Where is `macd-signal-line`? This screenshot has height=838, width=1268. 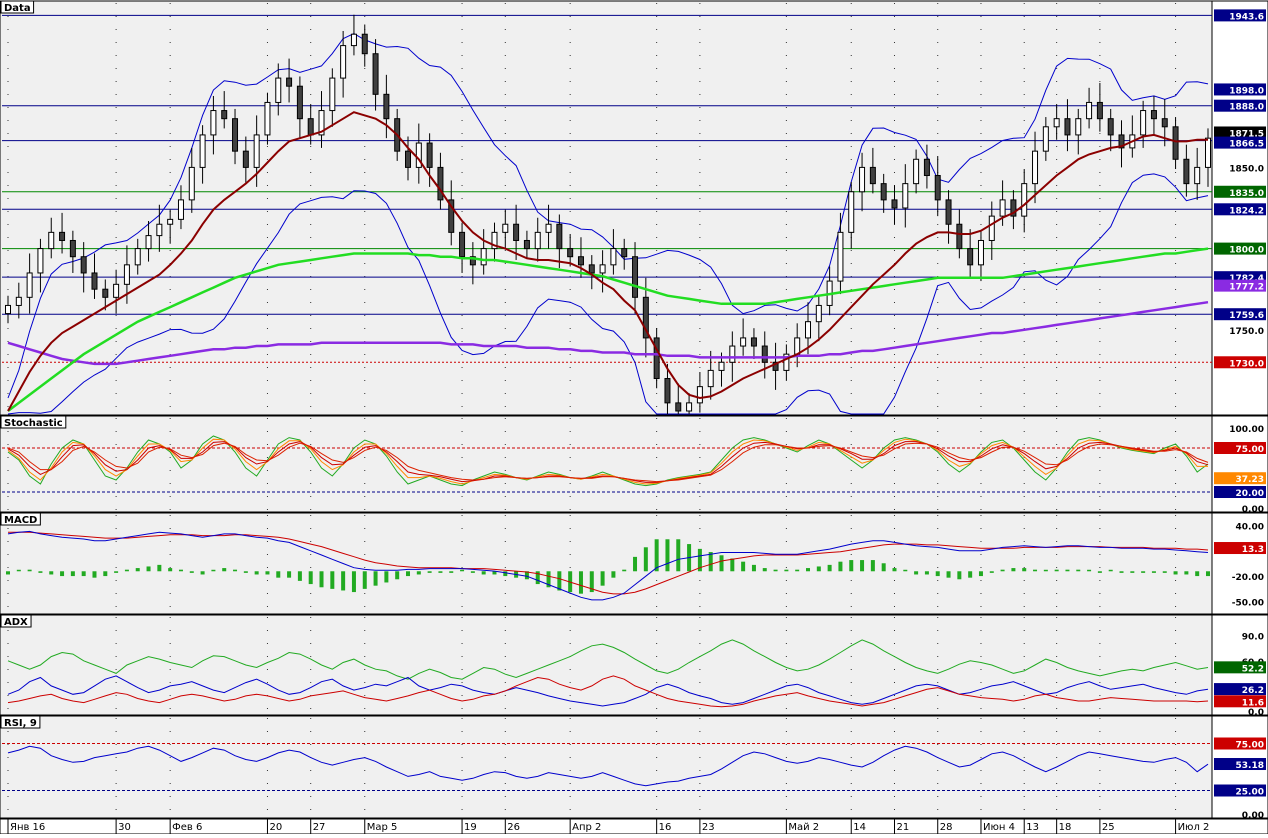 macd-signal-line is located at coordinates (608, 563).